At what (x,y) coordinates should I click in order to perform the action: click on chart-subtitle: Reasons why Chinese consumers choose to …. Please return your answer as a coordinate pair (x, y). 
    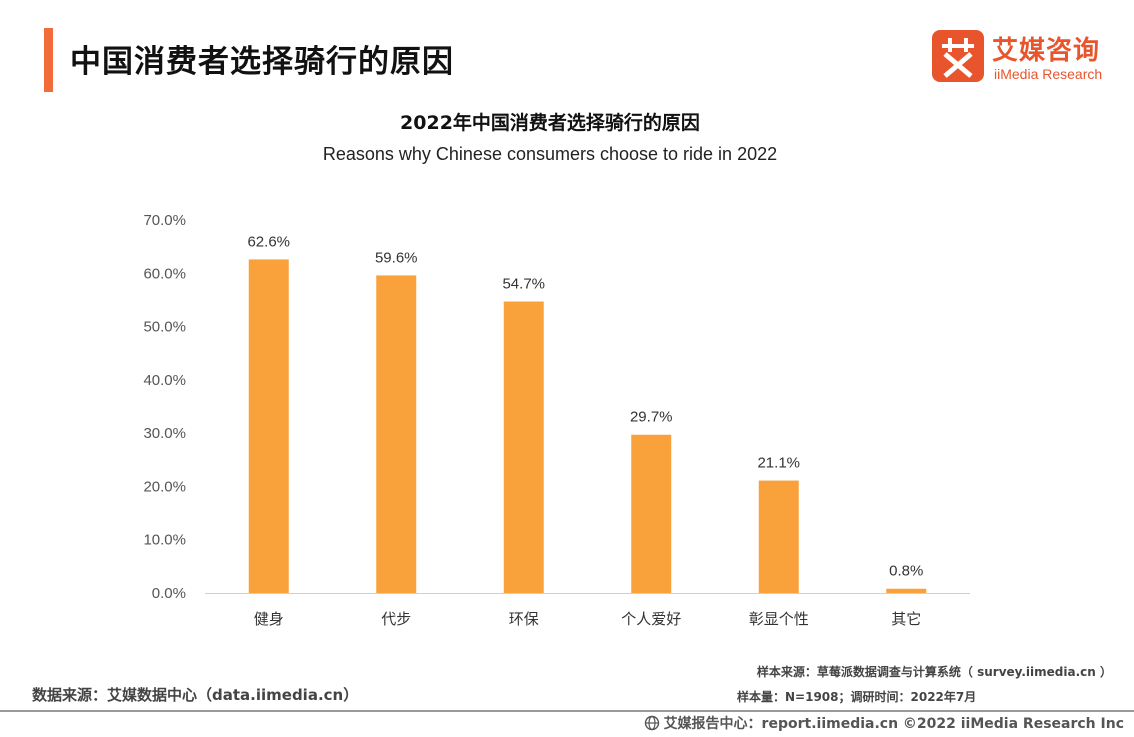
    Looking at the image, I should click on (550, 154).